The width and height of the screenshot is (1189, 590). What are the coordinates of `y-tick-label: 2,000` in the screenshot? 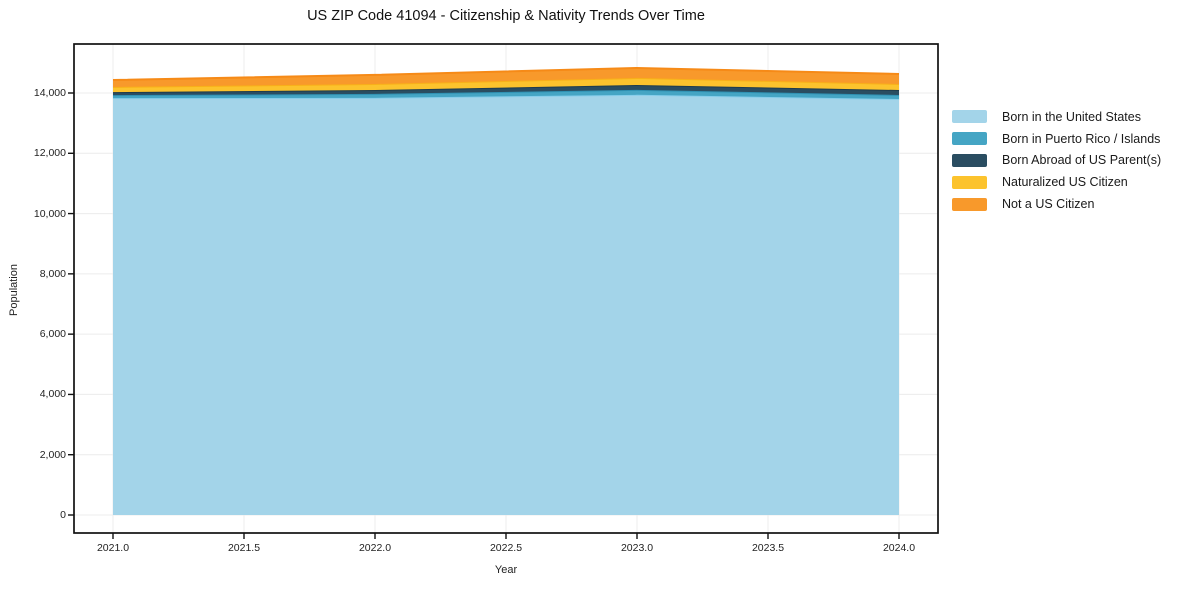 It's located at (52, 454).